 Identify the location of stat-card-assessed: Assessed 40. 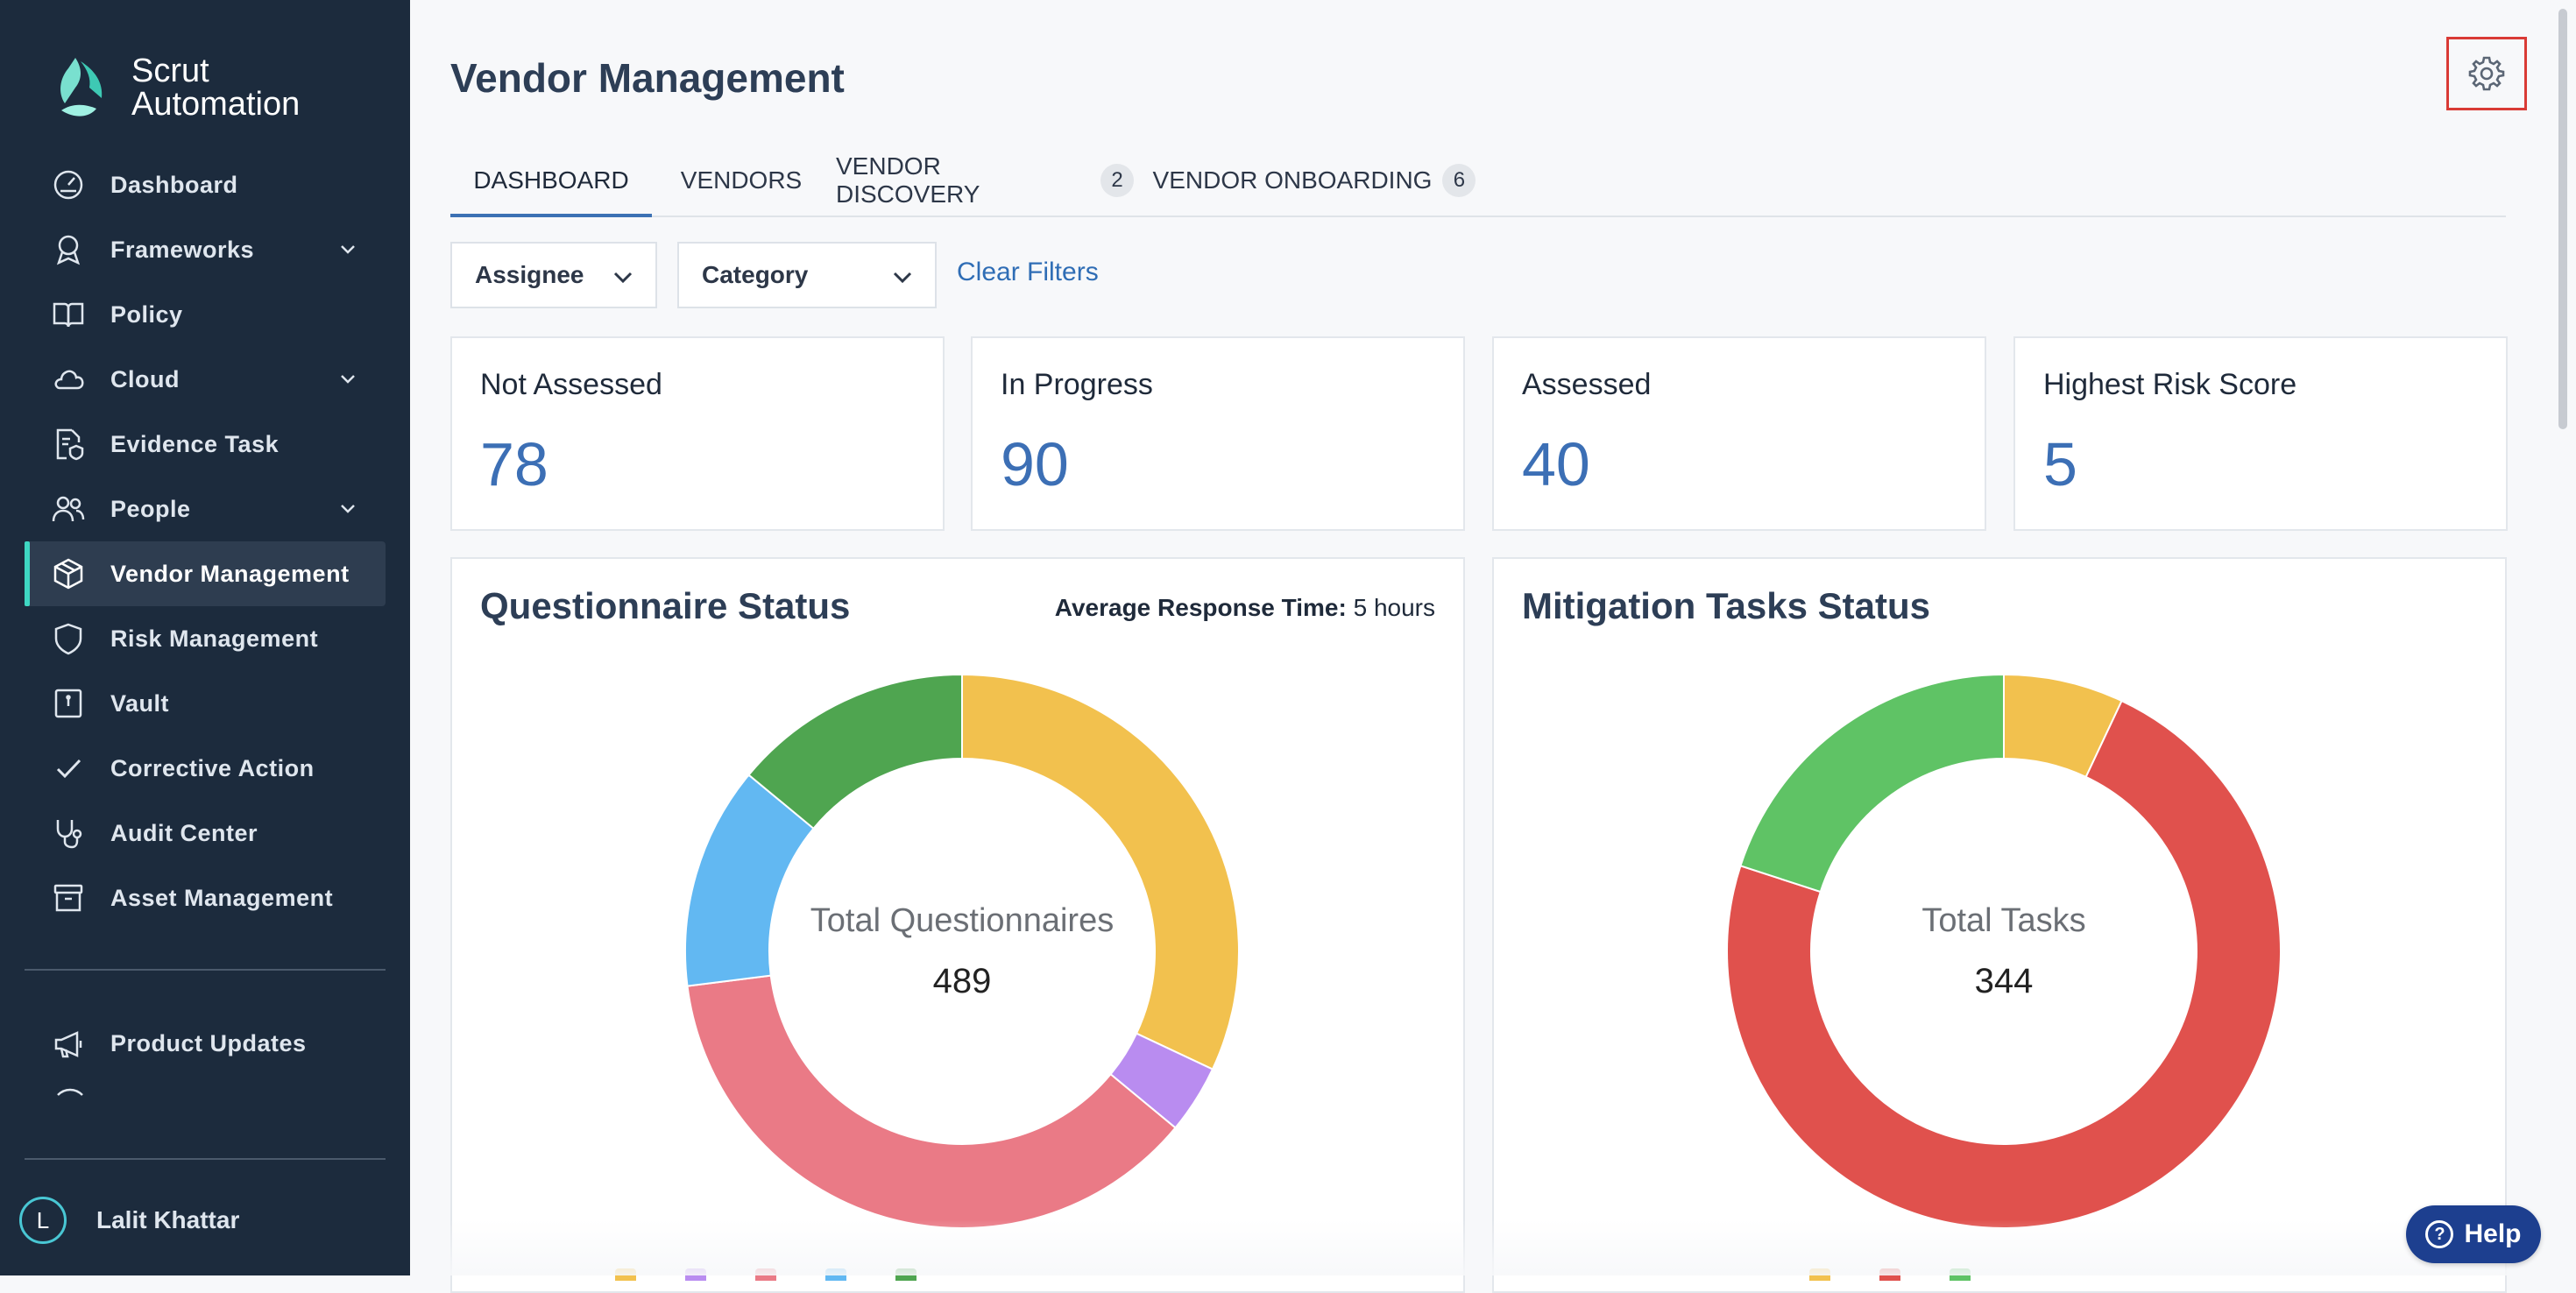
(1739, 433).